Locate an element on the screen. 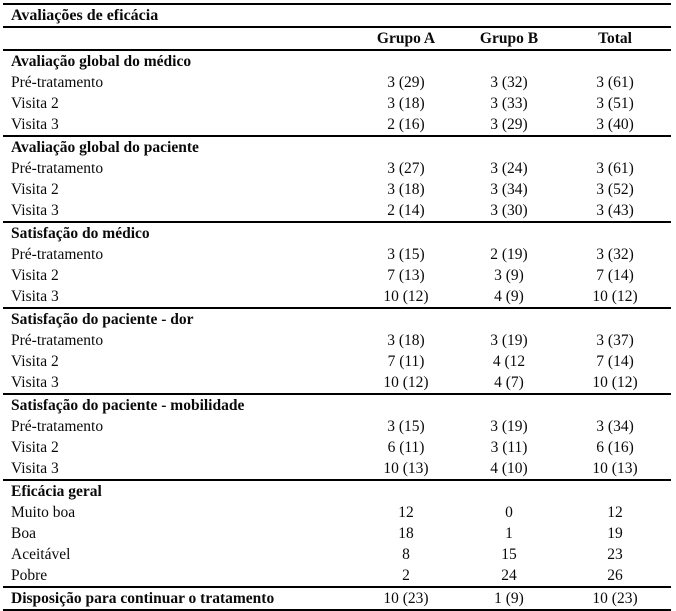  cell-value: 3 (40) is located at coordinates (615, 124).